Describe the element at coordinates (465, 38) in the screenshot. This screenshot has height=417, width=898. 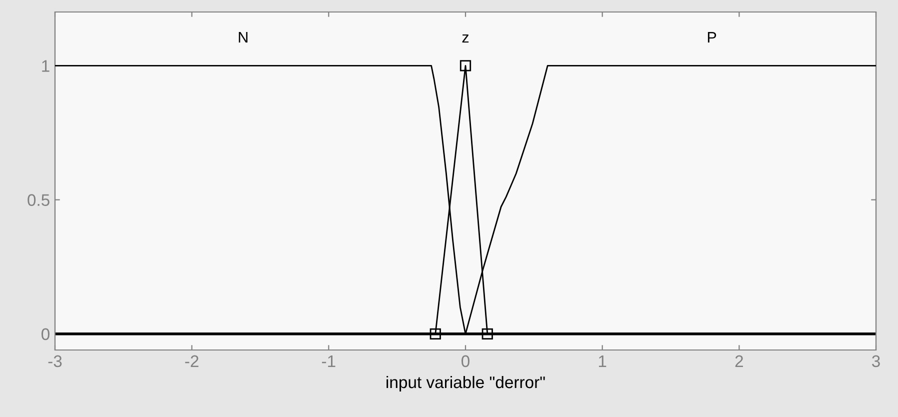
I see `series-label: z` at that location.